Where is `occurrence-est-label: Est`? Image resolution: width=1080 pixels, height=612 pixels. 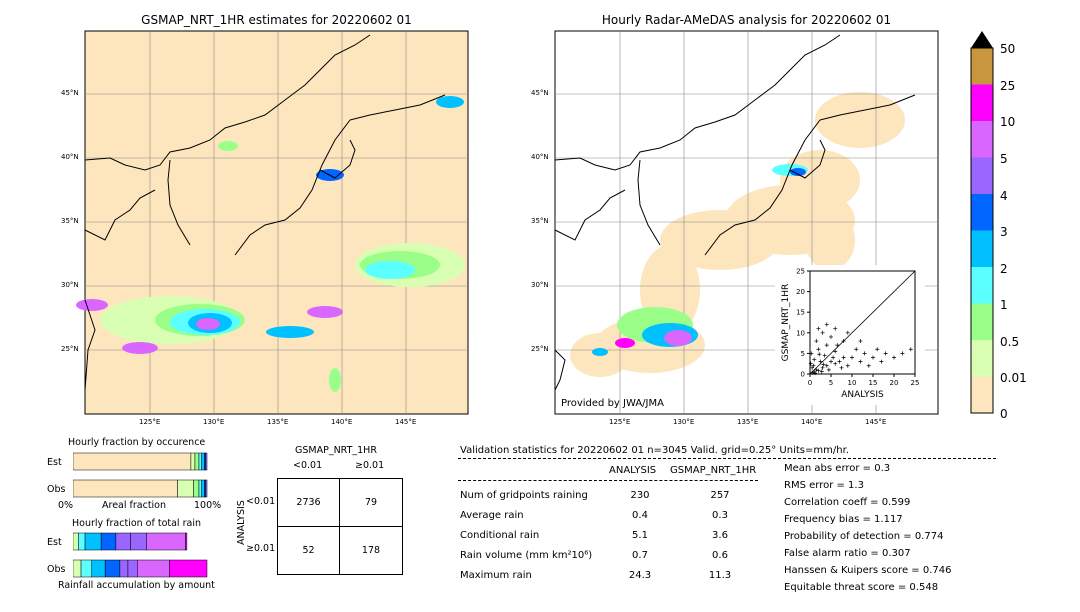 occurrence-est-label: Est is located at coordinates (54, 462).